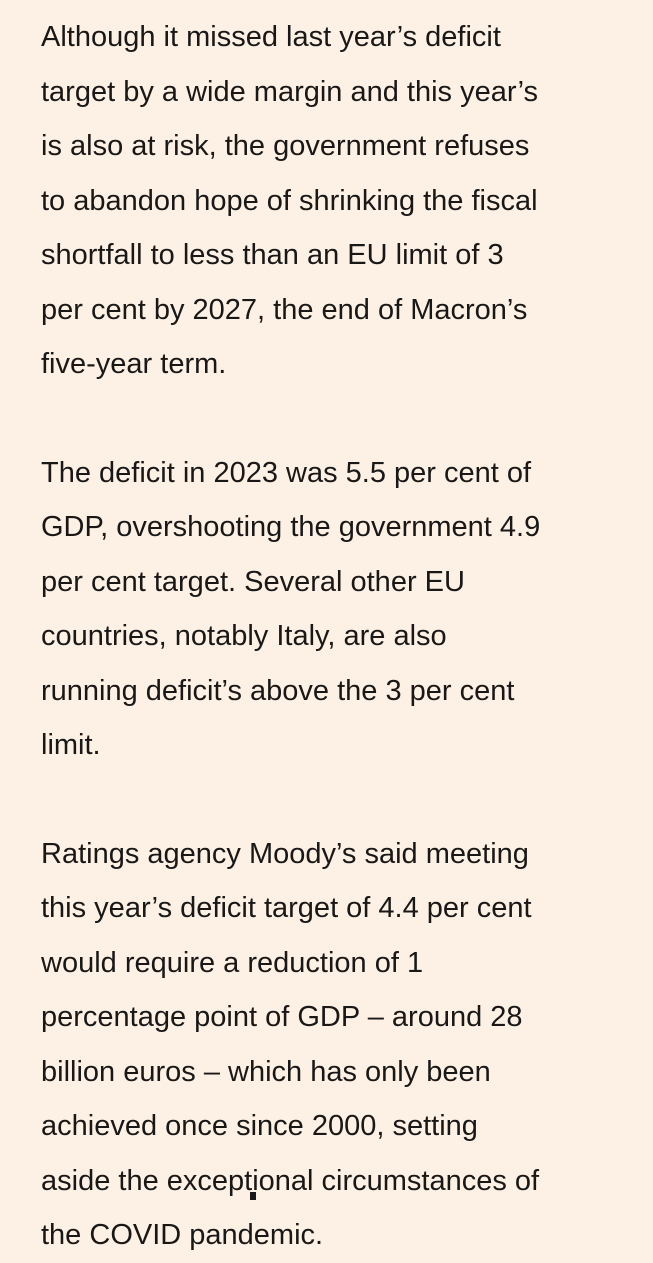 This screenshot has height=1263, width=653. What do you see at coordinates (285, 853) in the screenshot?
I see `text-line: Ratings agency Moody’s said meeting` at bounding box center [285, 853].